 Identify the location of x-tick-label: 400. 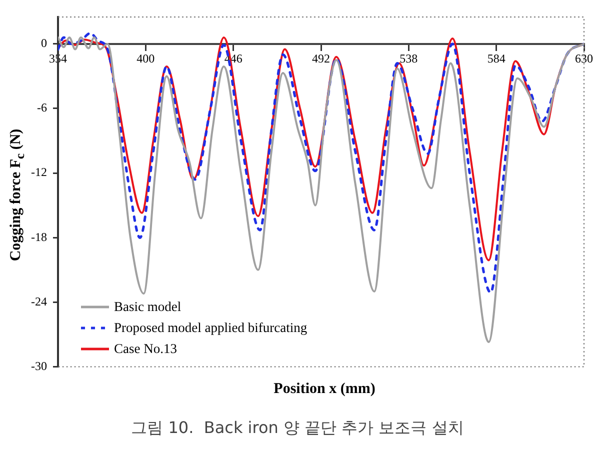
(145, 58).